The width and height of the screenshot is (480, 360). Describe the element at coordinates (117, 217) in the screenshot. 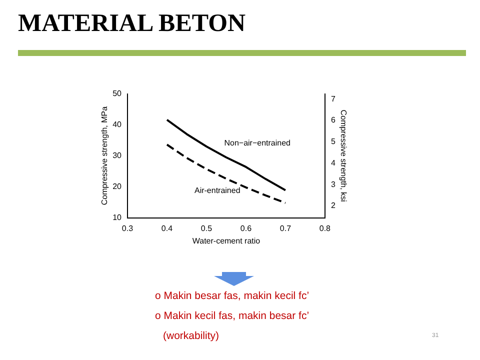

I see `y-tick-label: 10` at that location.